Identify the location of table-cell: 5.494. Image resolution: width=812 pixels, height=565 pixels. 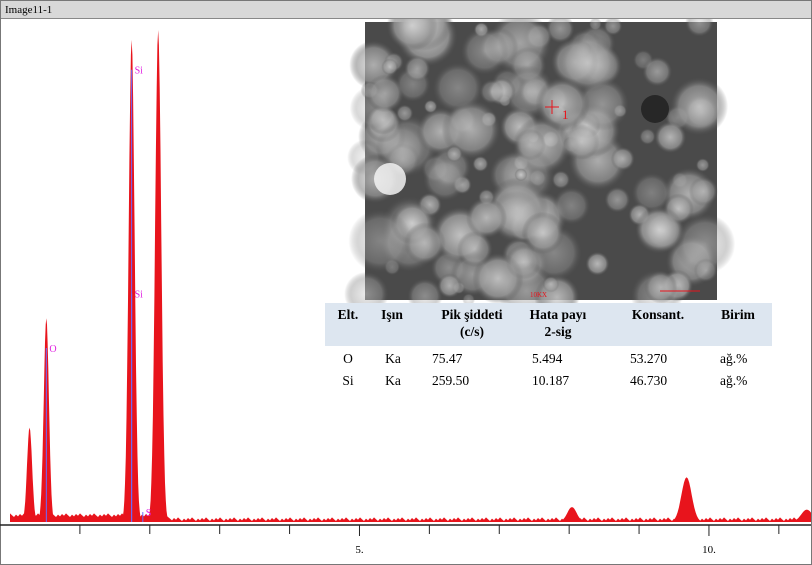
(547, 358).